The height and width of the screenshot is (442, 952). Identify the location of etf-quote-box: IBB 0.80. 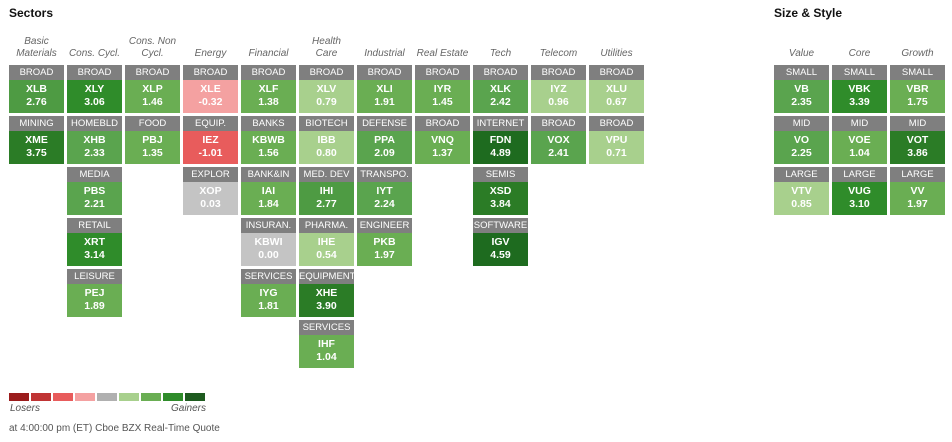
(326, 147).